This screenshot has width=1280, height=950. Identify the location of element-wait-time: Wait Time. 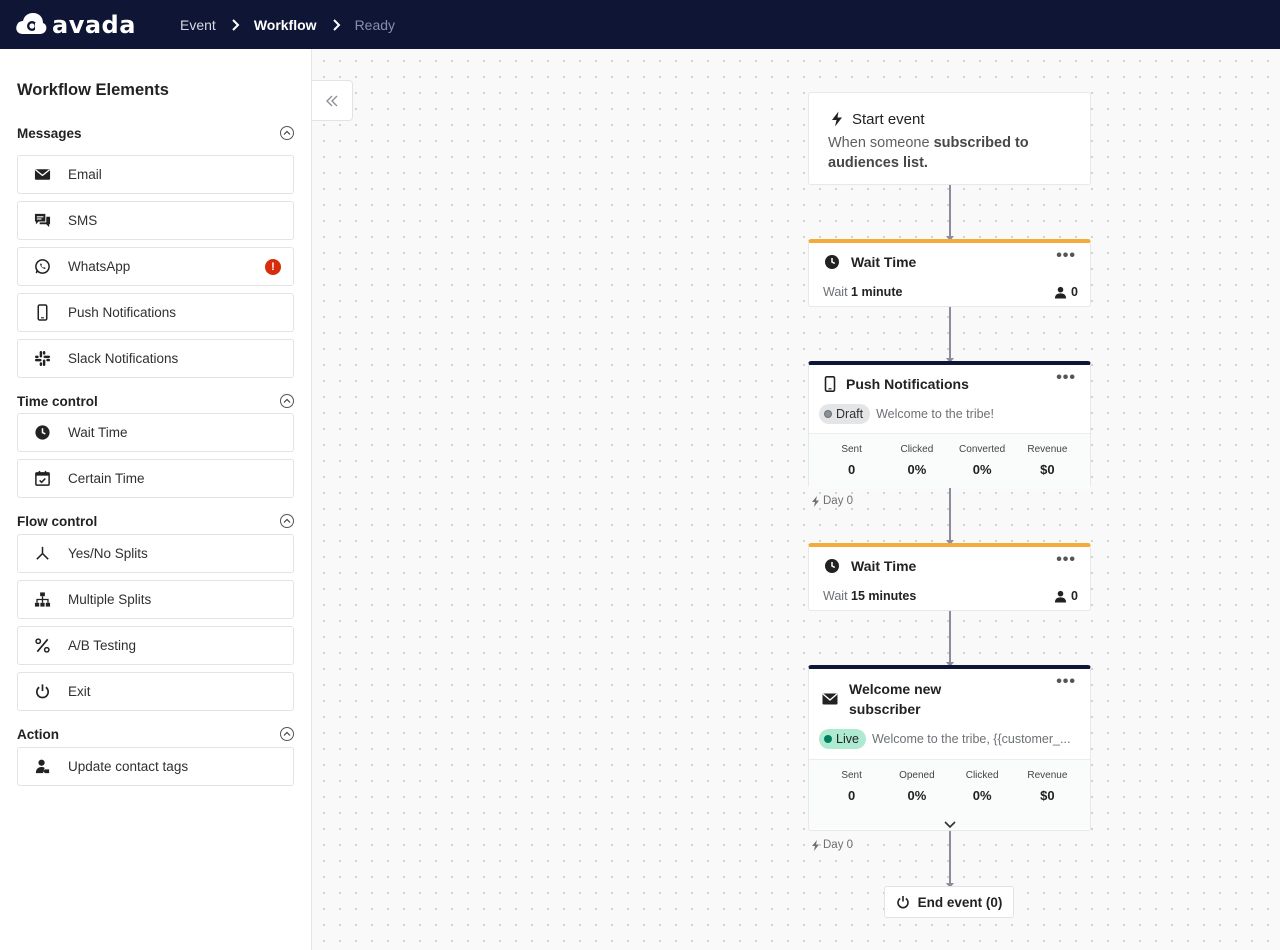
(155, 432).